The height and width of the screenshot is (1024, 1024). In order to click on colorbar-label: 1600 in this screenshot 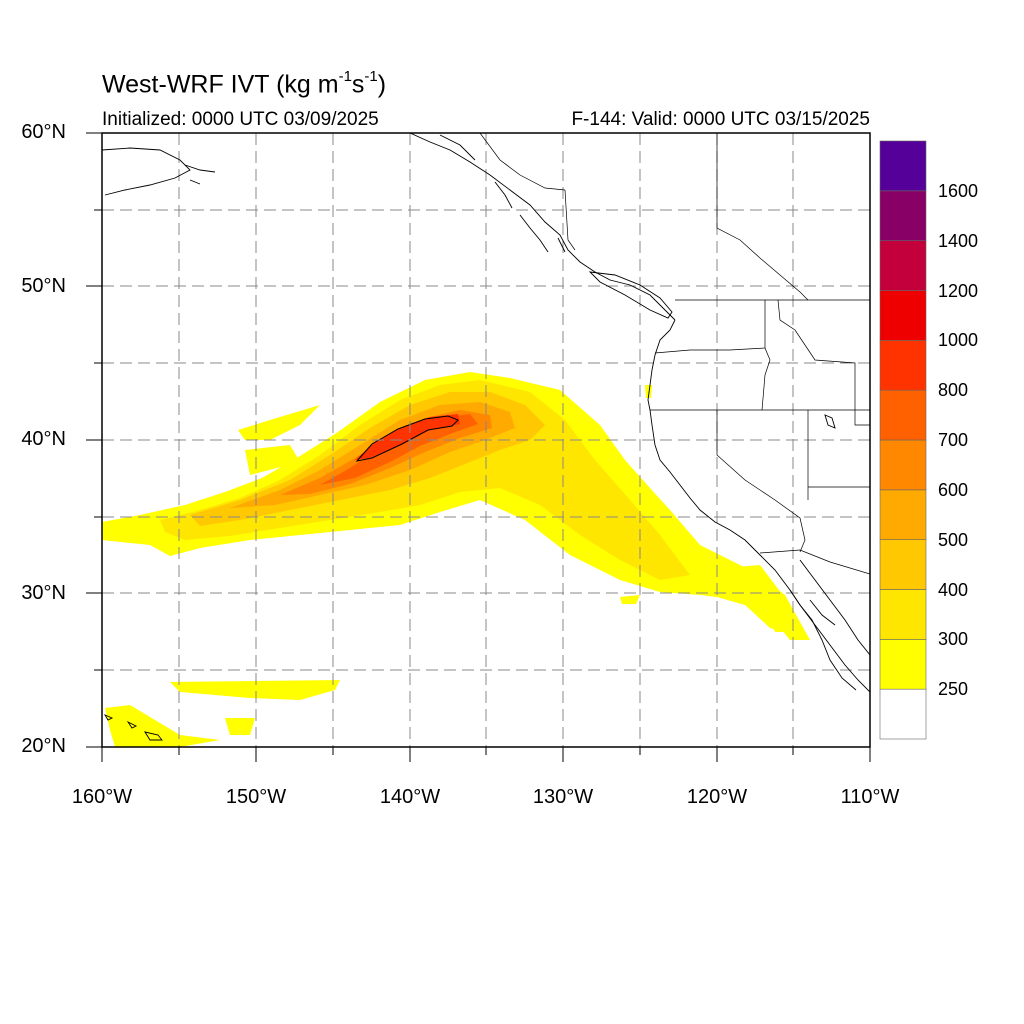, I will do `click(958, 190)`.